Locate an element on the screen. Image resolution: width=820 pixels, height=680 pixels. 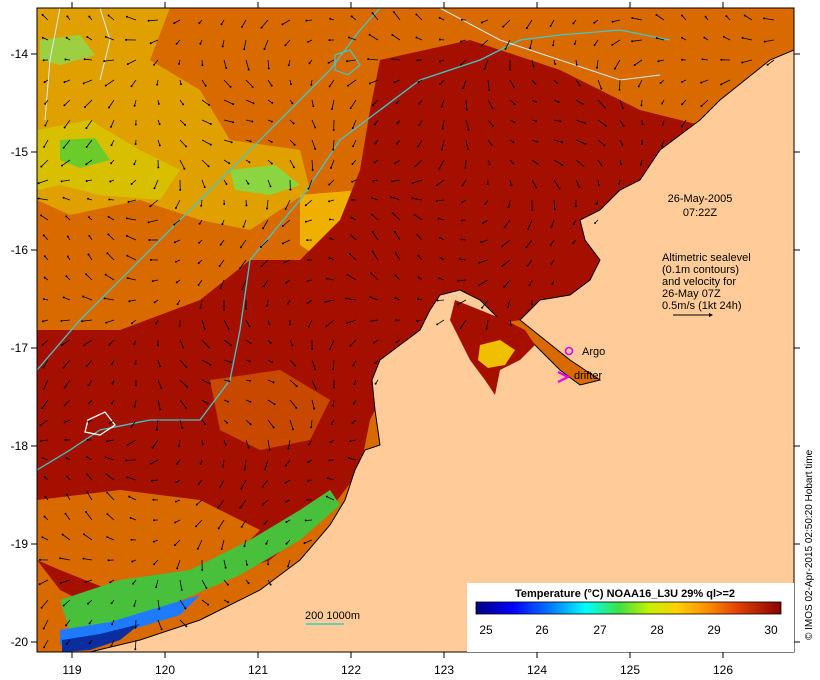
altimetry-note-line: 26-May 07Z is located at coordinates (691, 294).